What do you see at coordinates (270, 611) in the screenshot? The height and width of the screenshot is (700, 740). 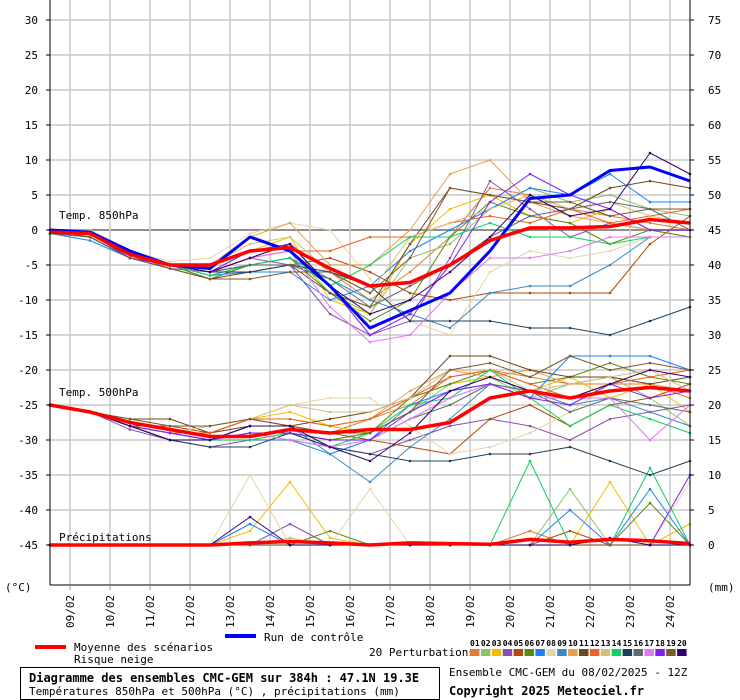 I see `xtick-label: 14/02` at bounding box center [270, 611].